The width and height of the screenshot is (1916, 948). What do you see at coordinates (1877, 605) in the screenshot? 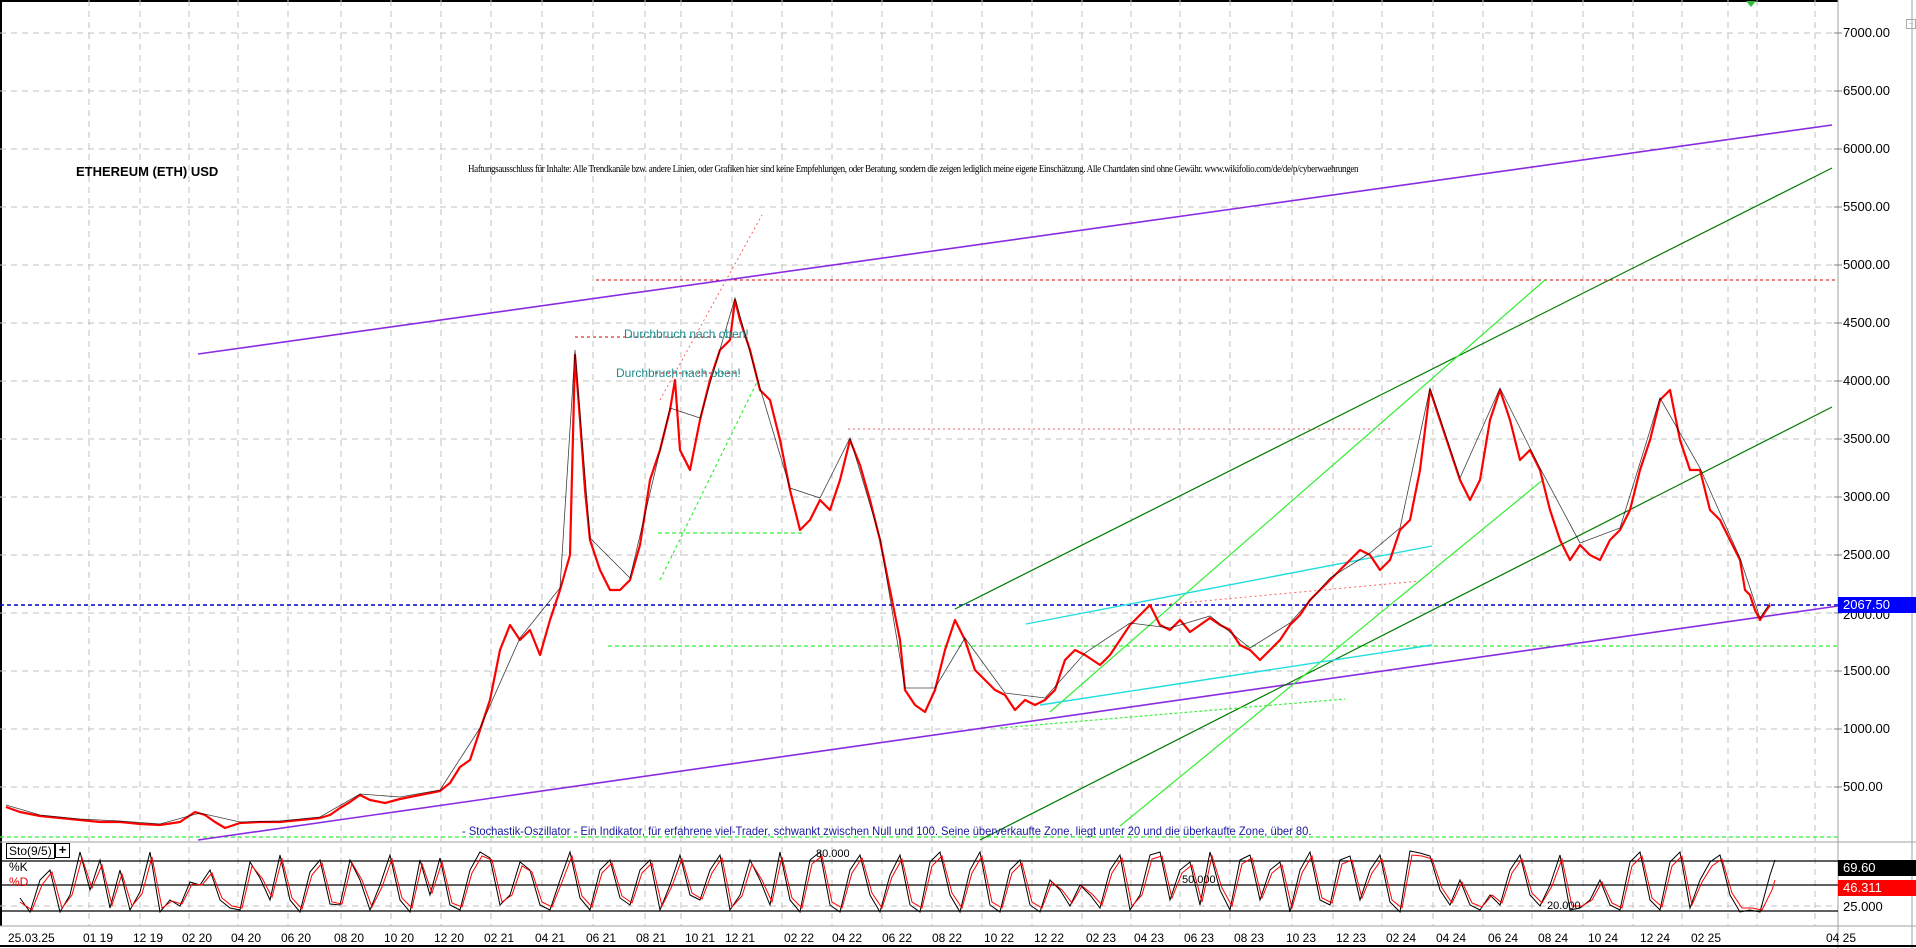
I see `current-price-tag: 2067.50` at bounding box center [1877, 605].